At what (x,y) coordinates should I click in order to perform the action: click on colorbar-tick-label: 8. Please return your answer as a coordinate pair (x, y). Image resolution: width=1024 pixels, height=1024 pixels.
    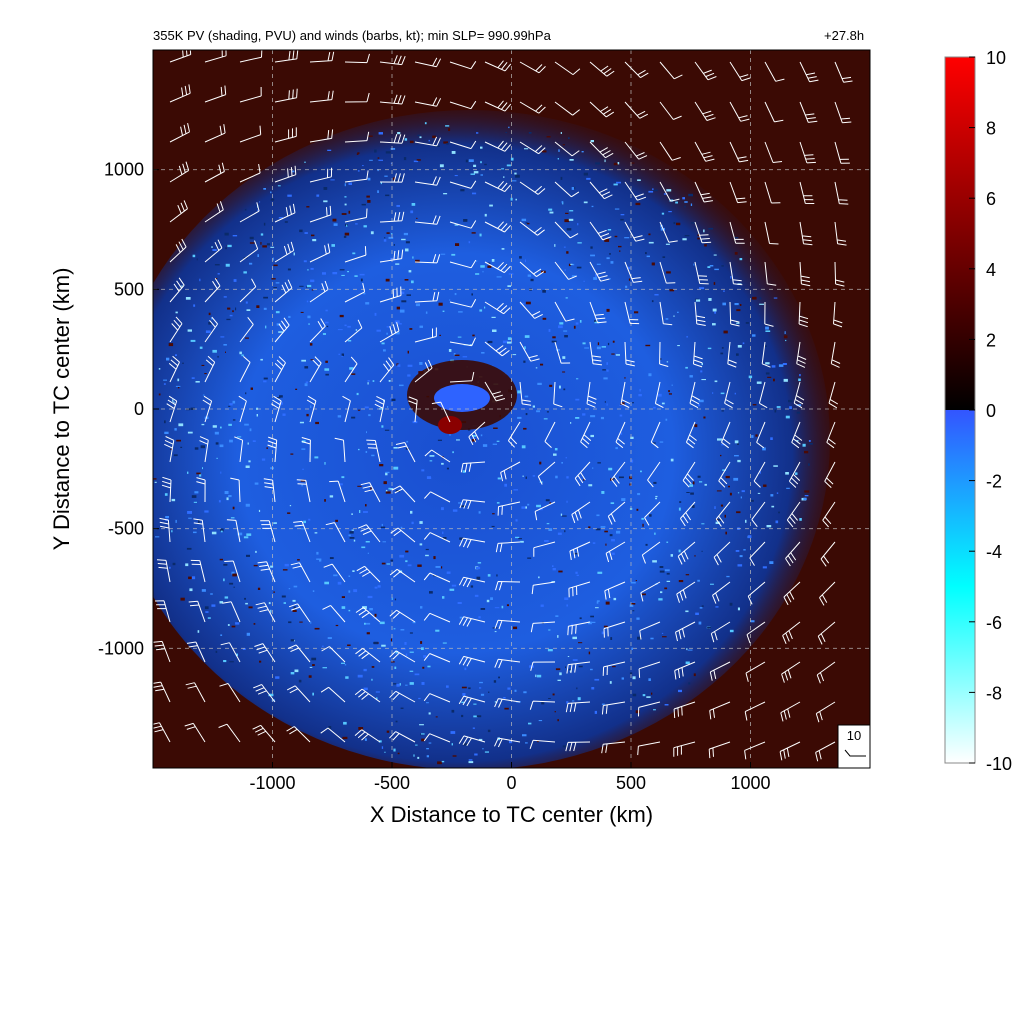
    Looking at the image, I should click on (991, 129).